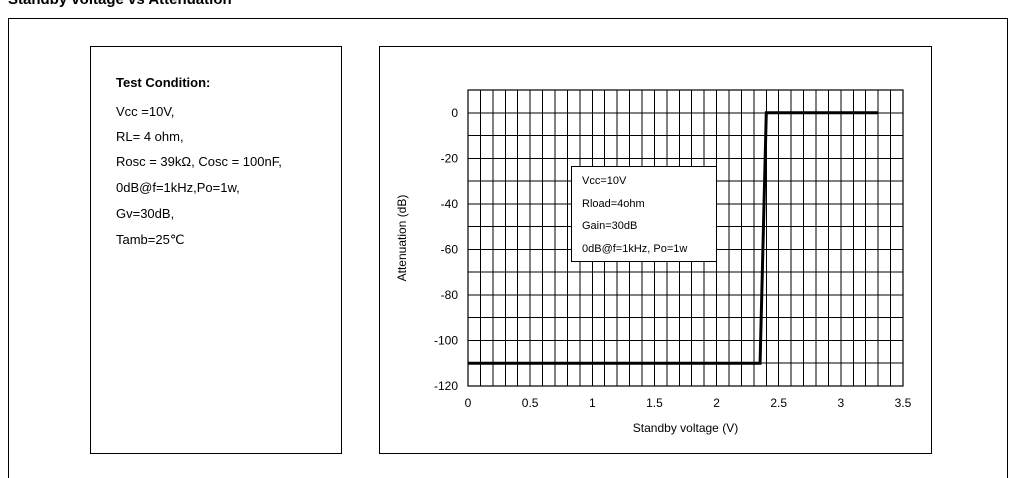  Describe the element at coordinates (145, 213) in the screenshot. I see `condition-line: Gv=30dB,` at that location.